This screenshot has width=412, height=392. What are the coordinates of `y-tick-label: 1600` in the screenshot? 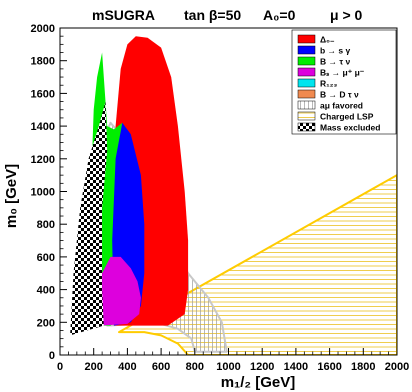 It's located at (43, 94).